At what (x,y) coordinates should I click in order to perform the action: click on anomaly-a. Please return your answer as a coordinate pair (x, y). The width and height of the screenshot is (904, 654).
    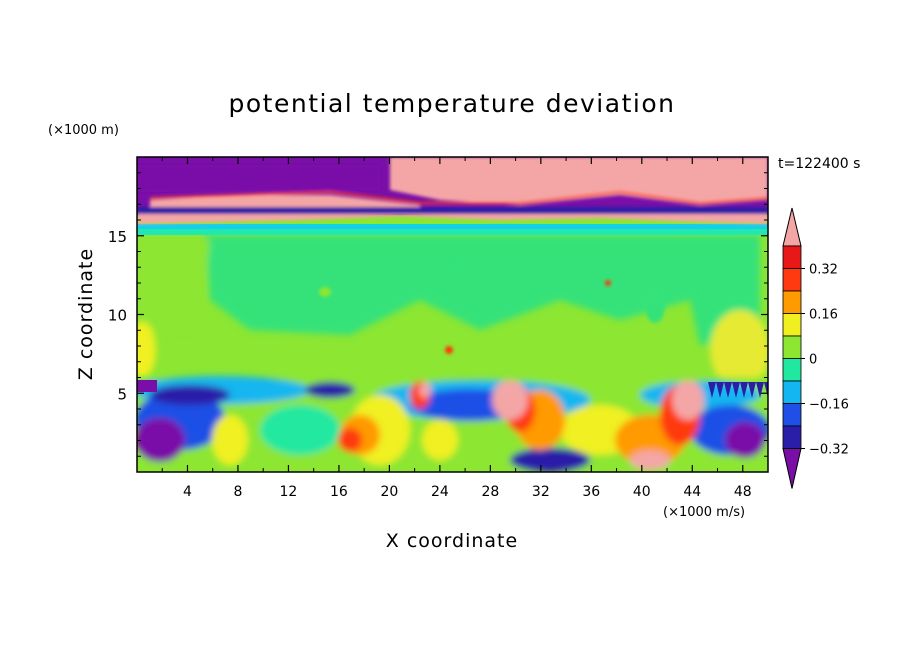
    Looking at the image, I should click on (449, 350).